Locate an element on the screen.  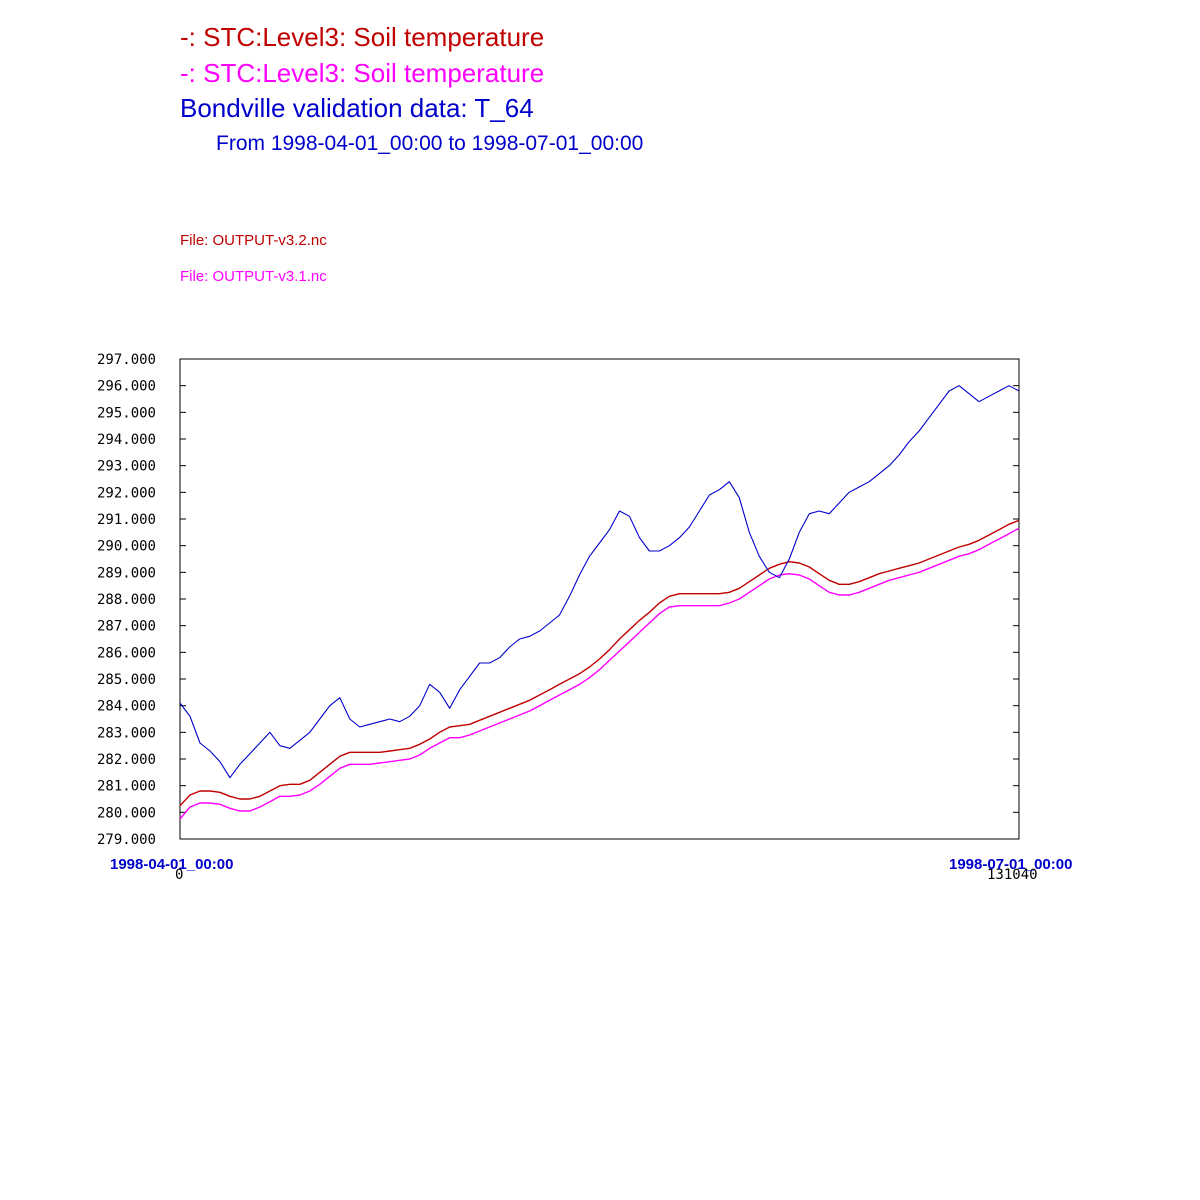
y-tick-label: 294.000 is located at coordinates (126, 440).